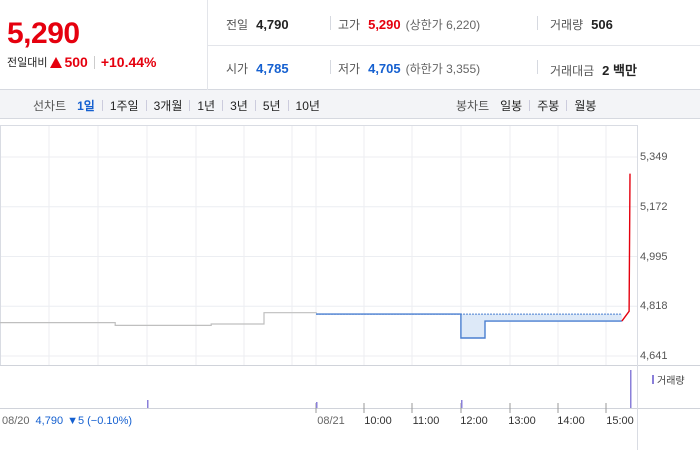 The image size is (700, 450). Describe the element at coordinates (50, 106) in the screenshot. I see `line-chart-label: 선차트` at that location.